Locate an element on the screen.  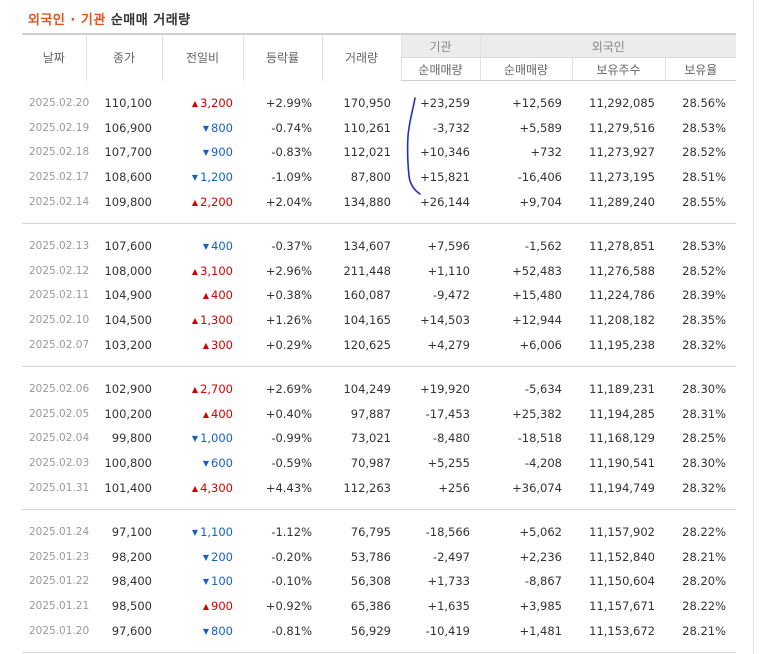
pen-annotation is located at coordinates (413, 146).